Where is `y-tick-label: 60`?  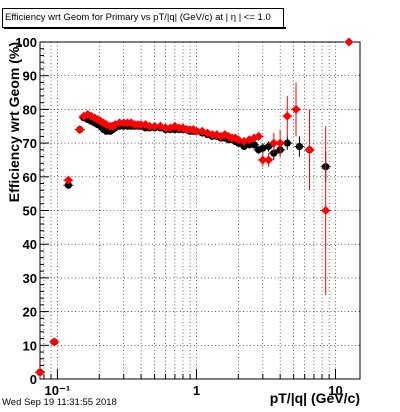 y-tick-label: 60 is located at coordinates (30, 177).